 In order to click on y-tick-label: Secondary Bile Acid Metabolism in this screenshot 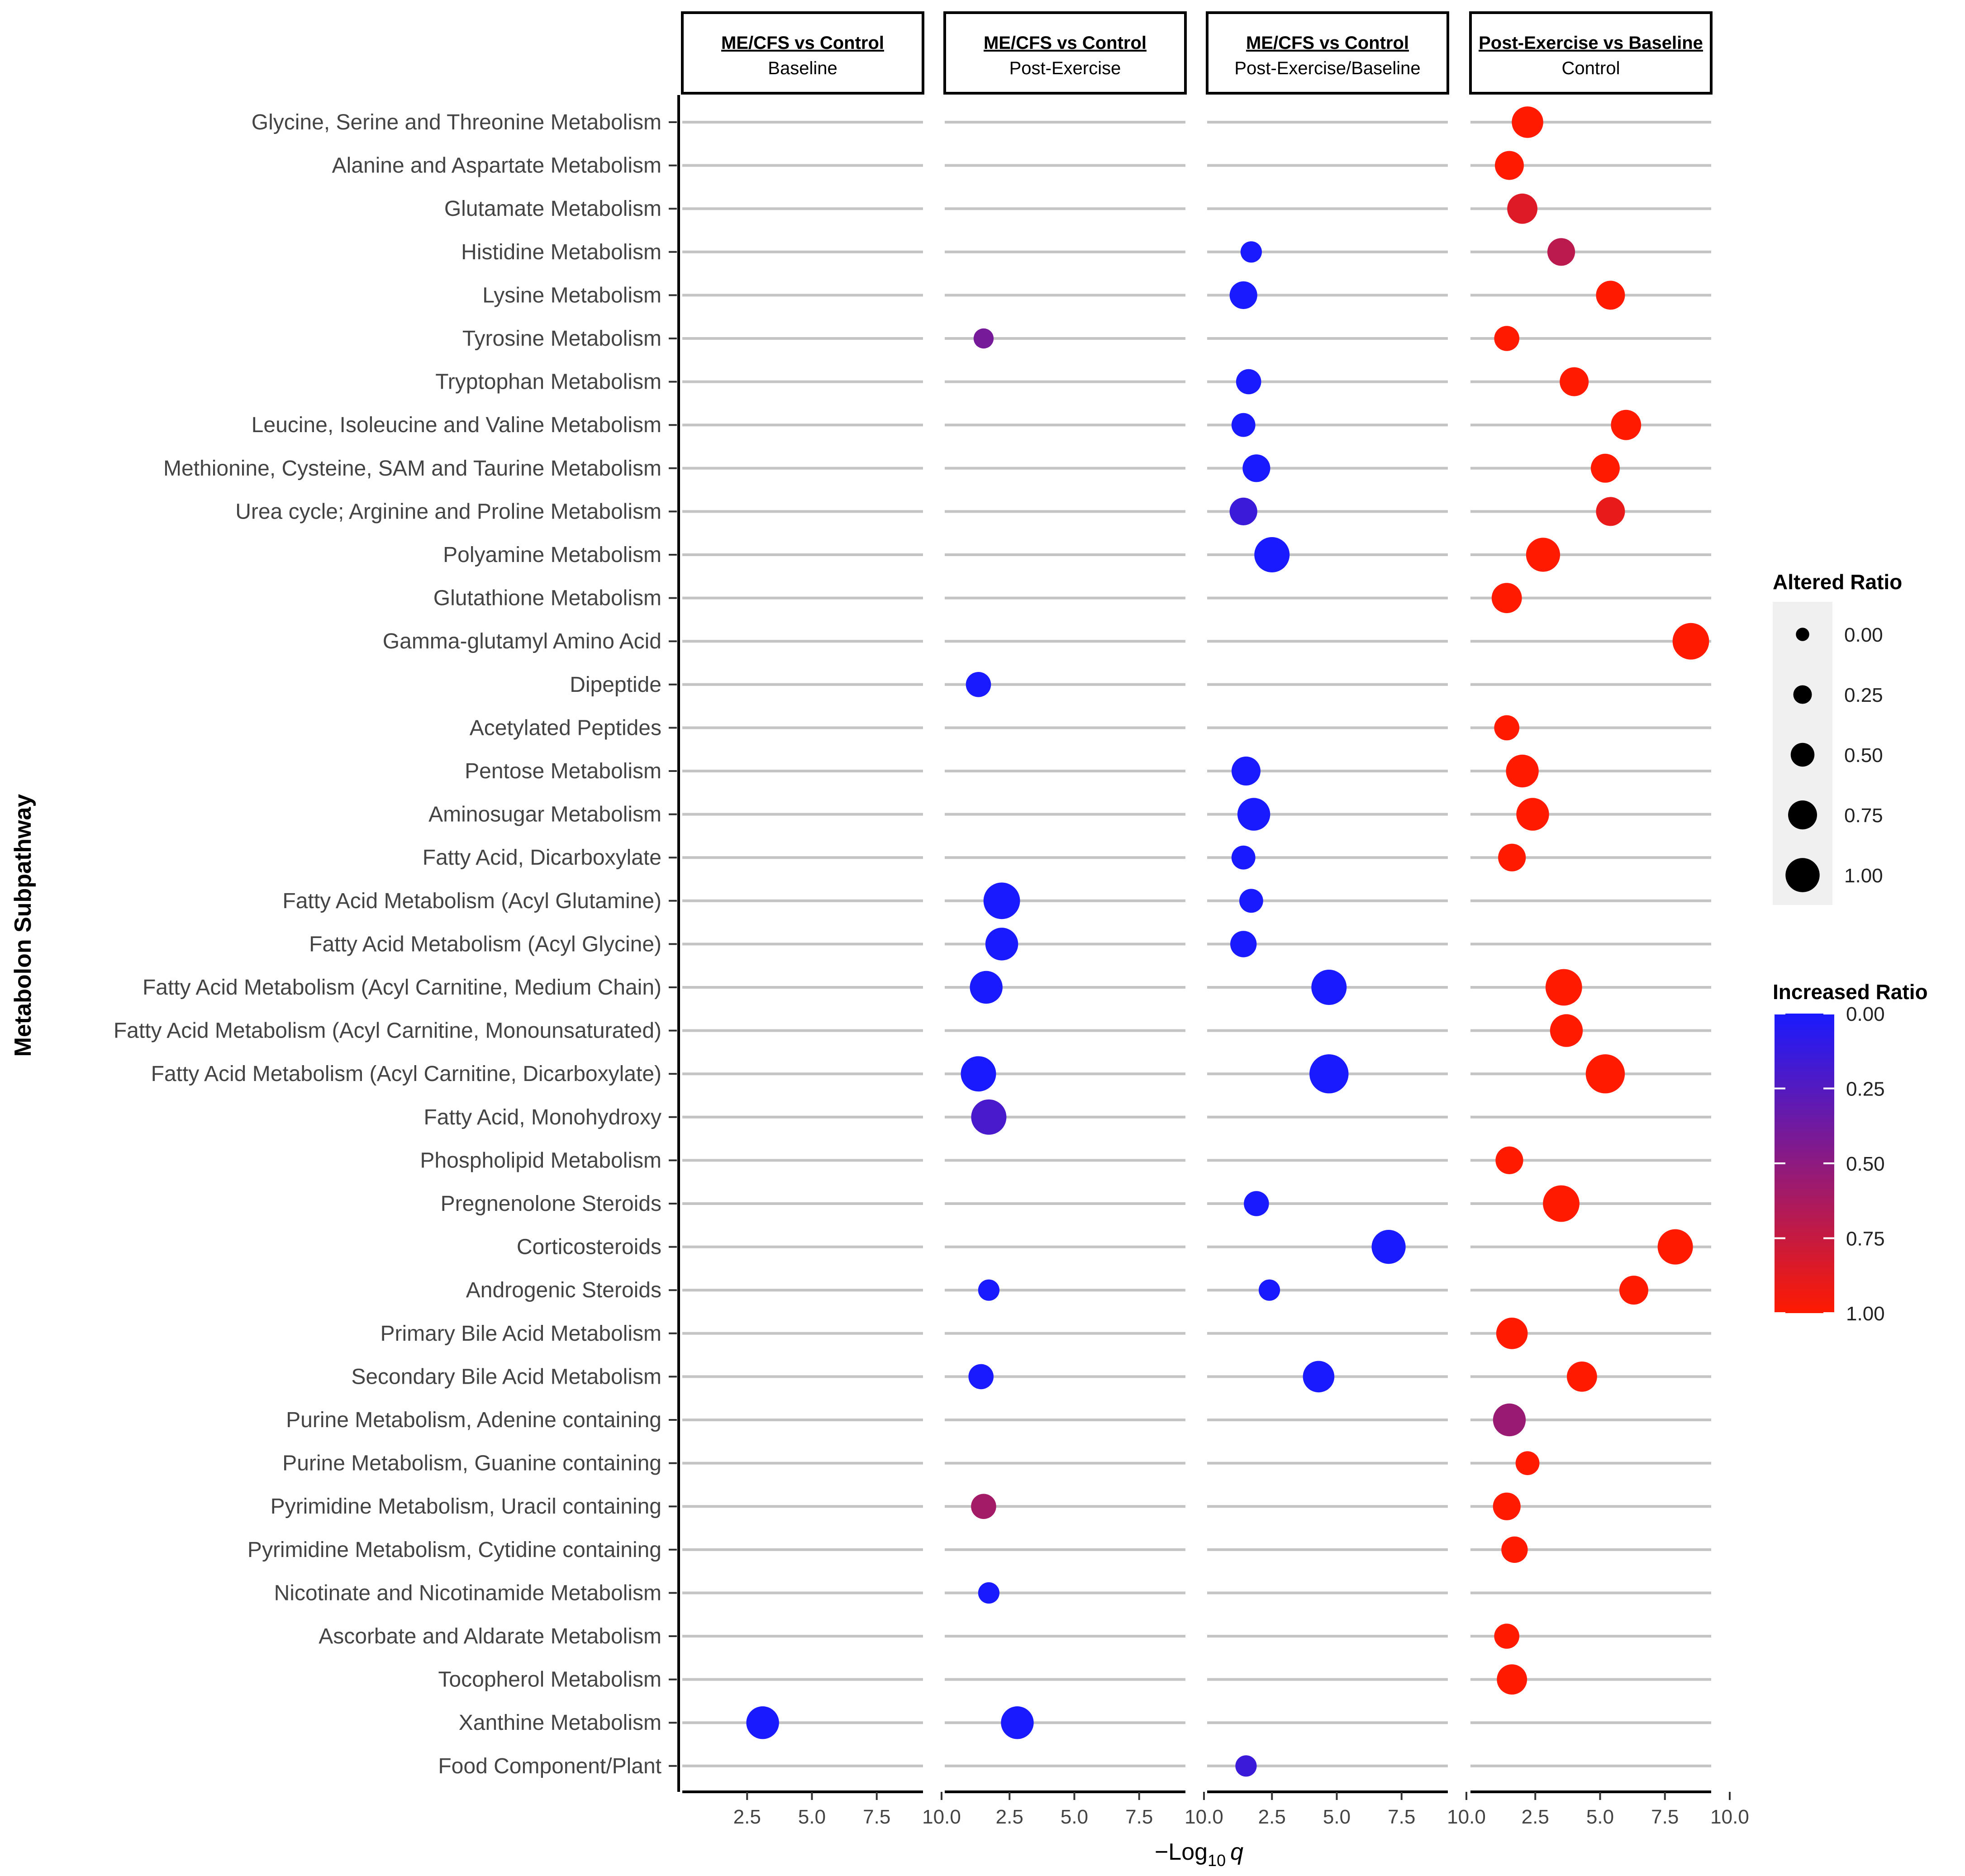, I will do `click(506, 1377)`.